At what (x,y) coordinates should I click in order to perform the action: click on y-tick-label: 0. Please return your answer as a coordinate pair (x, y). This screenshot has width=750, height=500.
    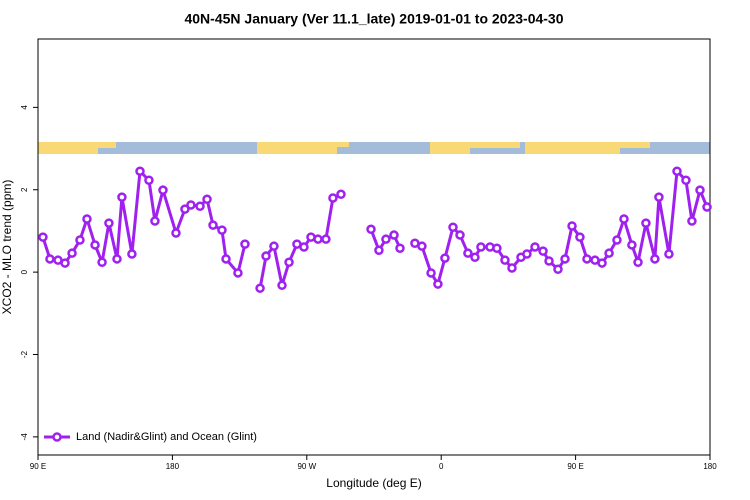
    Looking at the image, I should click on (24, 271).